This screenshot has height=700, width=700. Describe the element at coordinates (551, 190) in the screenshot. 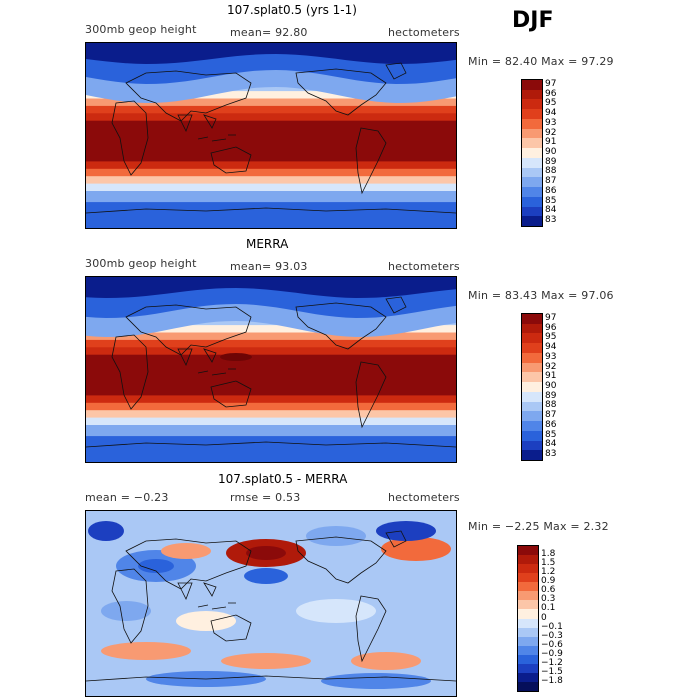

I see `colorbar-tick-label: 86` at that location.